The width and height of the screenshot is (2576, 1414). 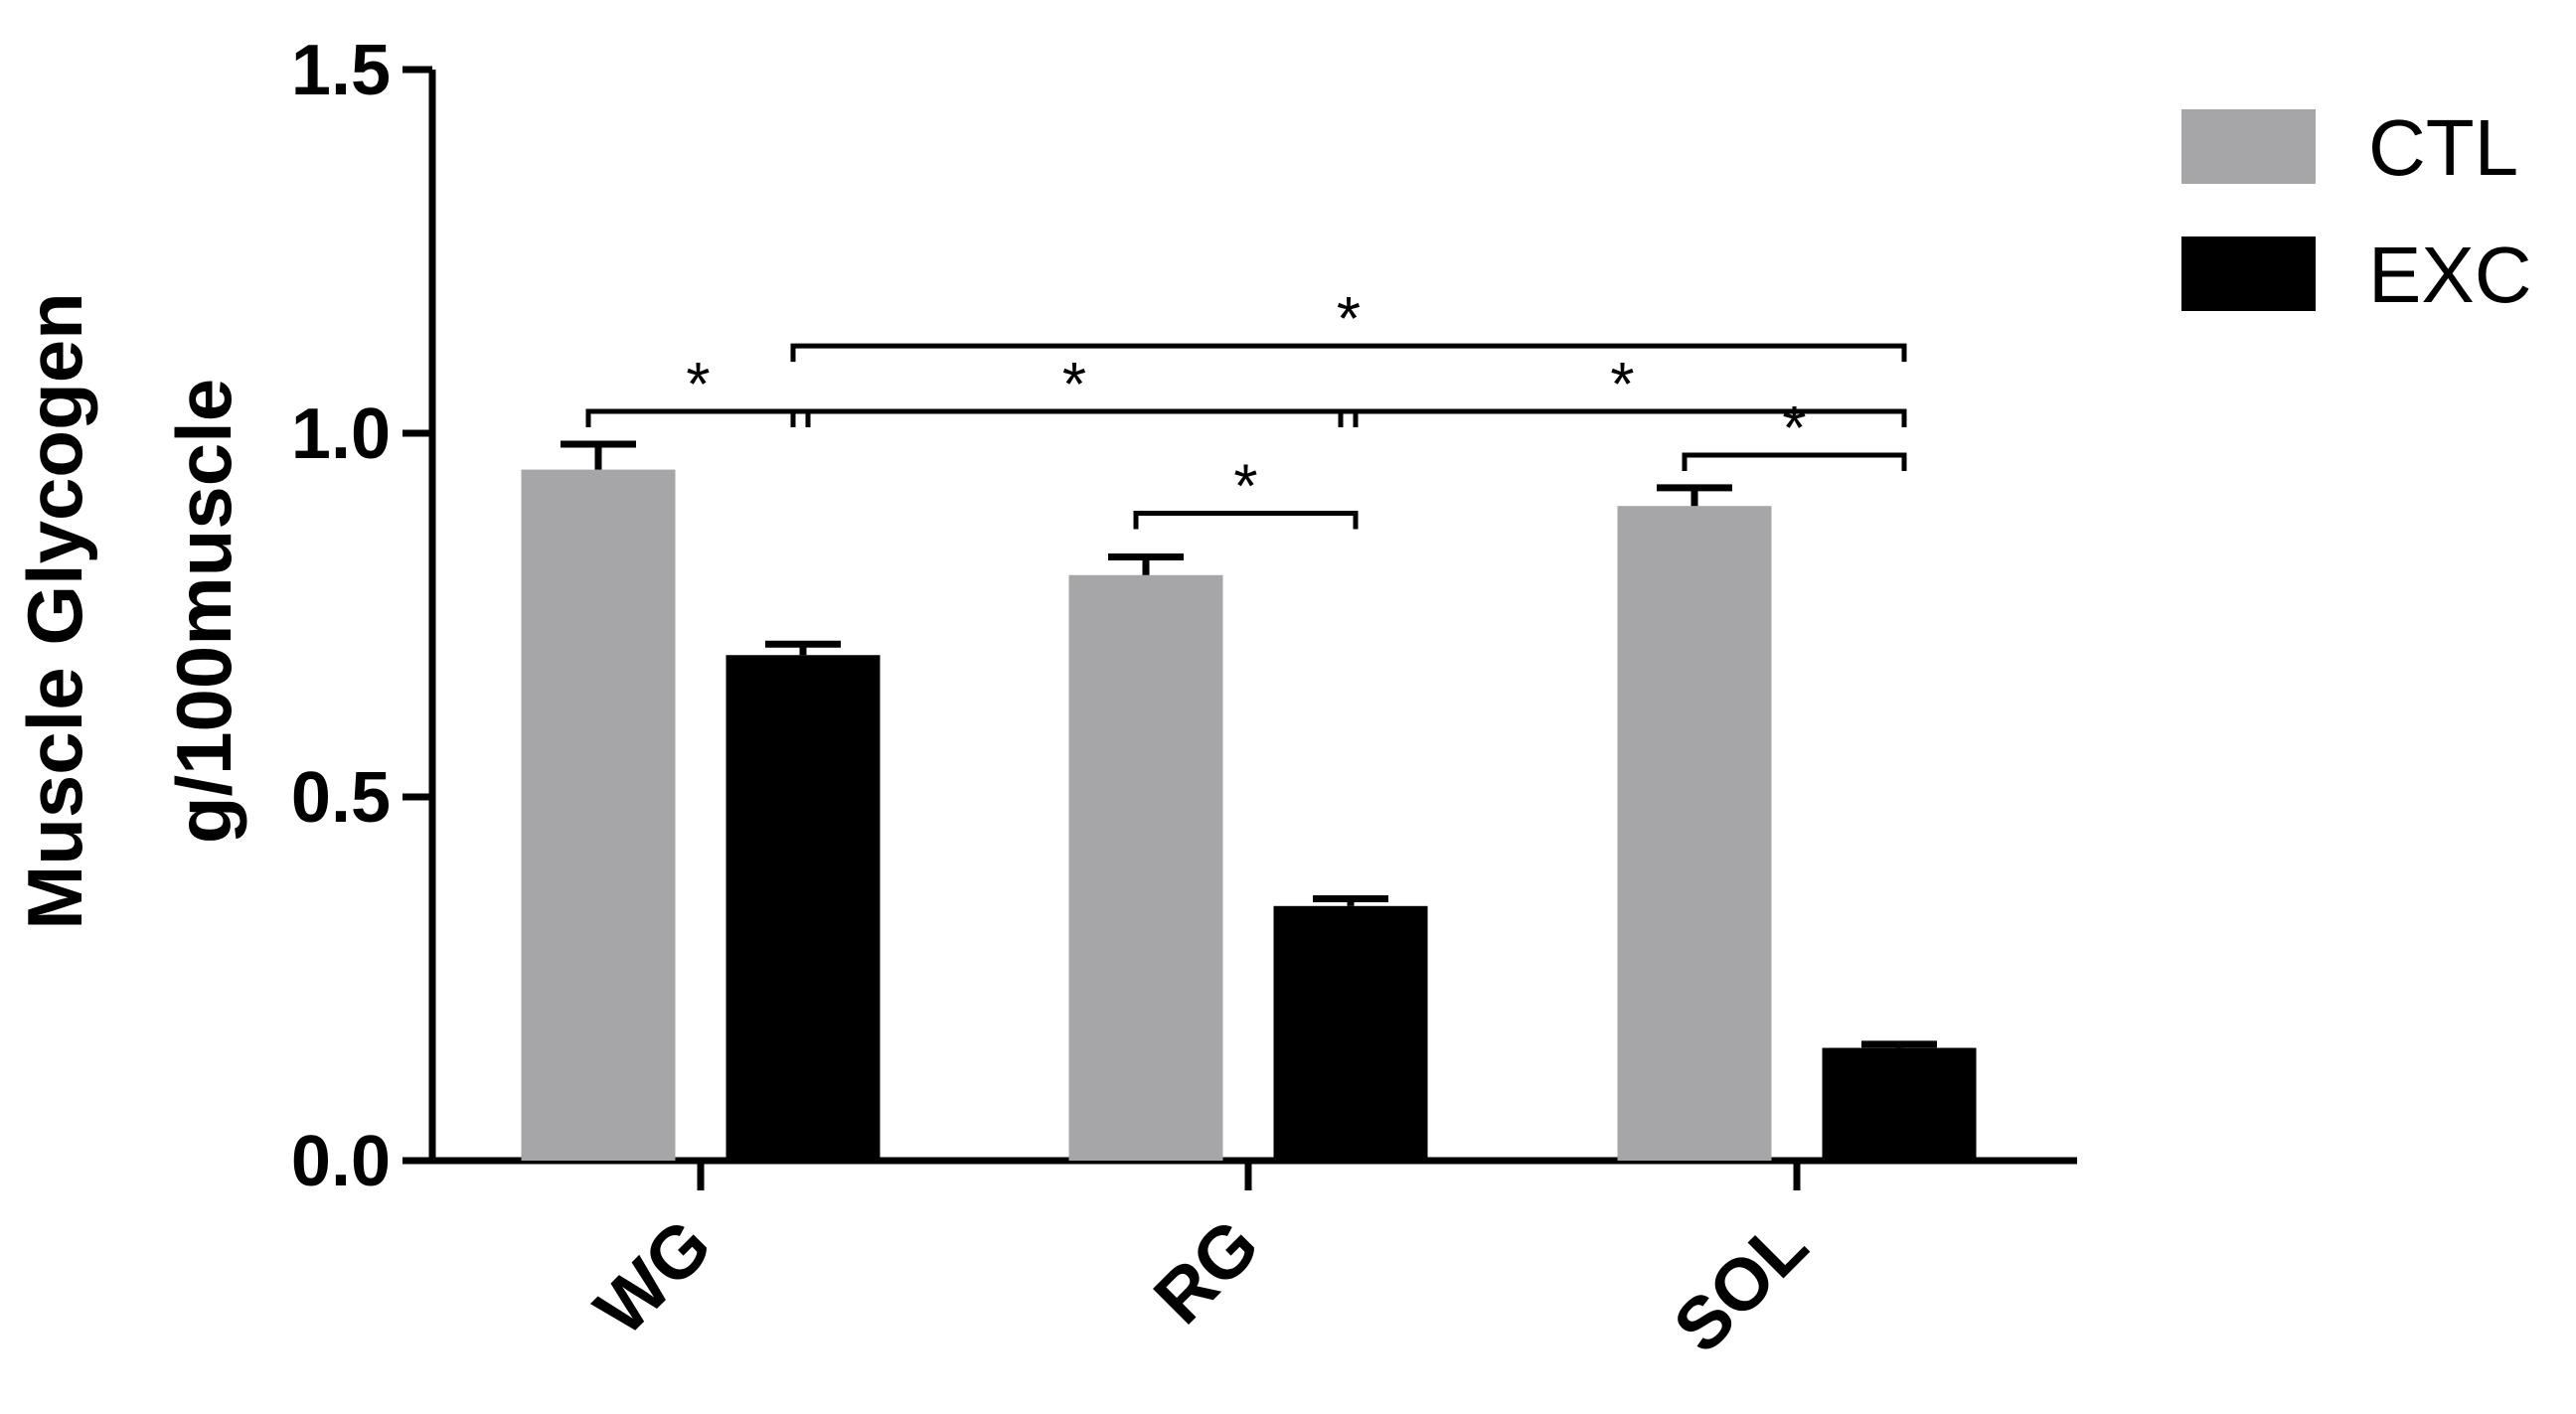 I want to click on y-axis-label-line-2: g/100muscle, so click(x=203, y=611).